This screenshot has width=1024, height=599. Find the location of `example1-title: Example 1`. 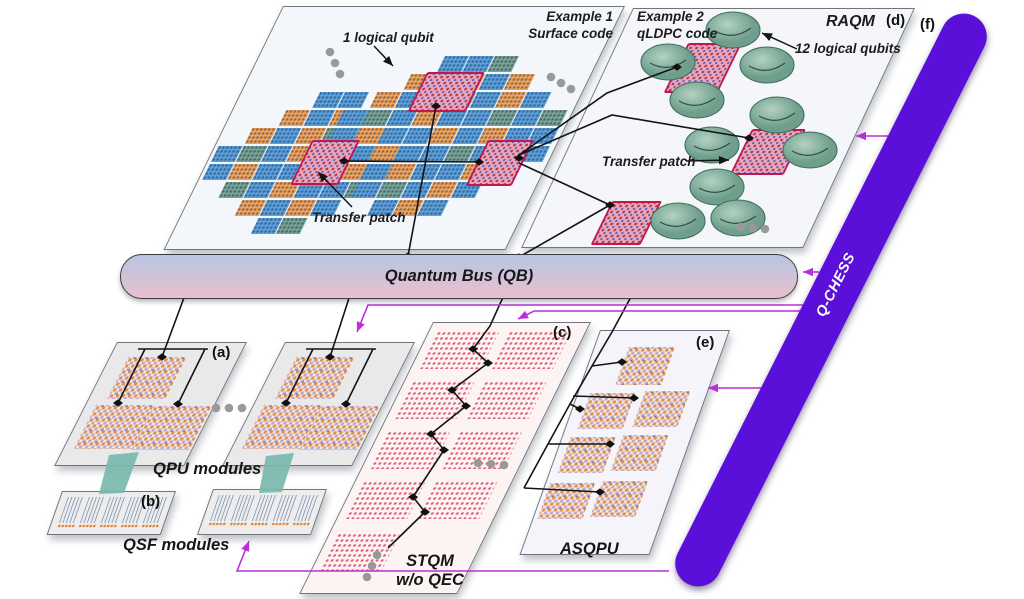

example1-title: Example 1 is located at coordinates (579, 16).